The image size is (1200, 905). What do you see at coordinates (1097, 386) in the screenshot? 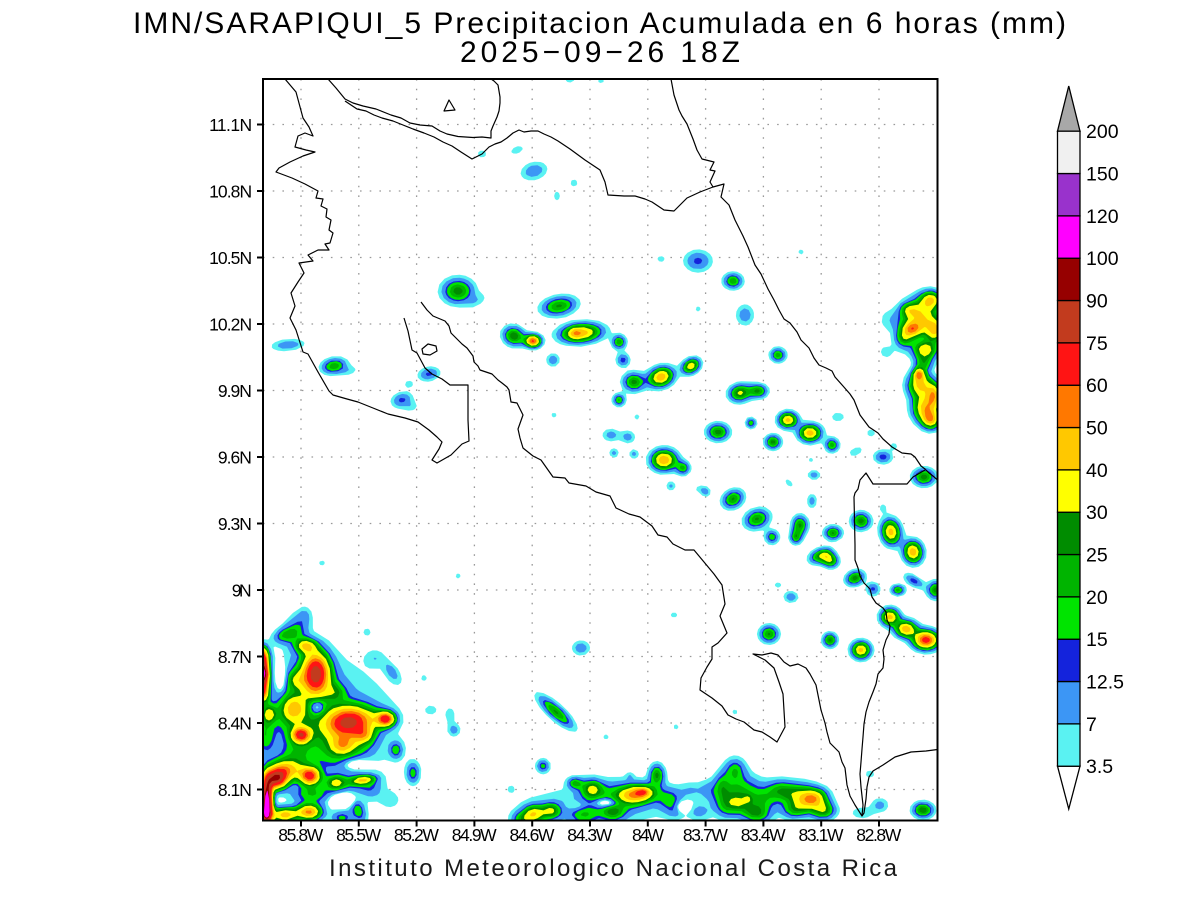
I see `svg-text: 60` at bounding box center [1097, 386].